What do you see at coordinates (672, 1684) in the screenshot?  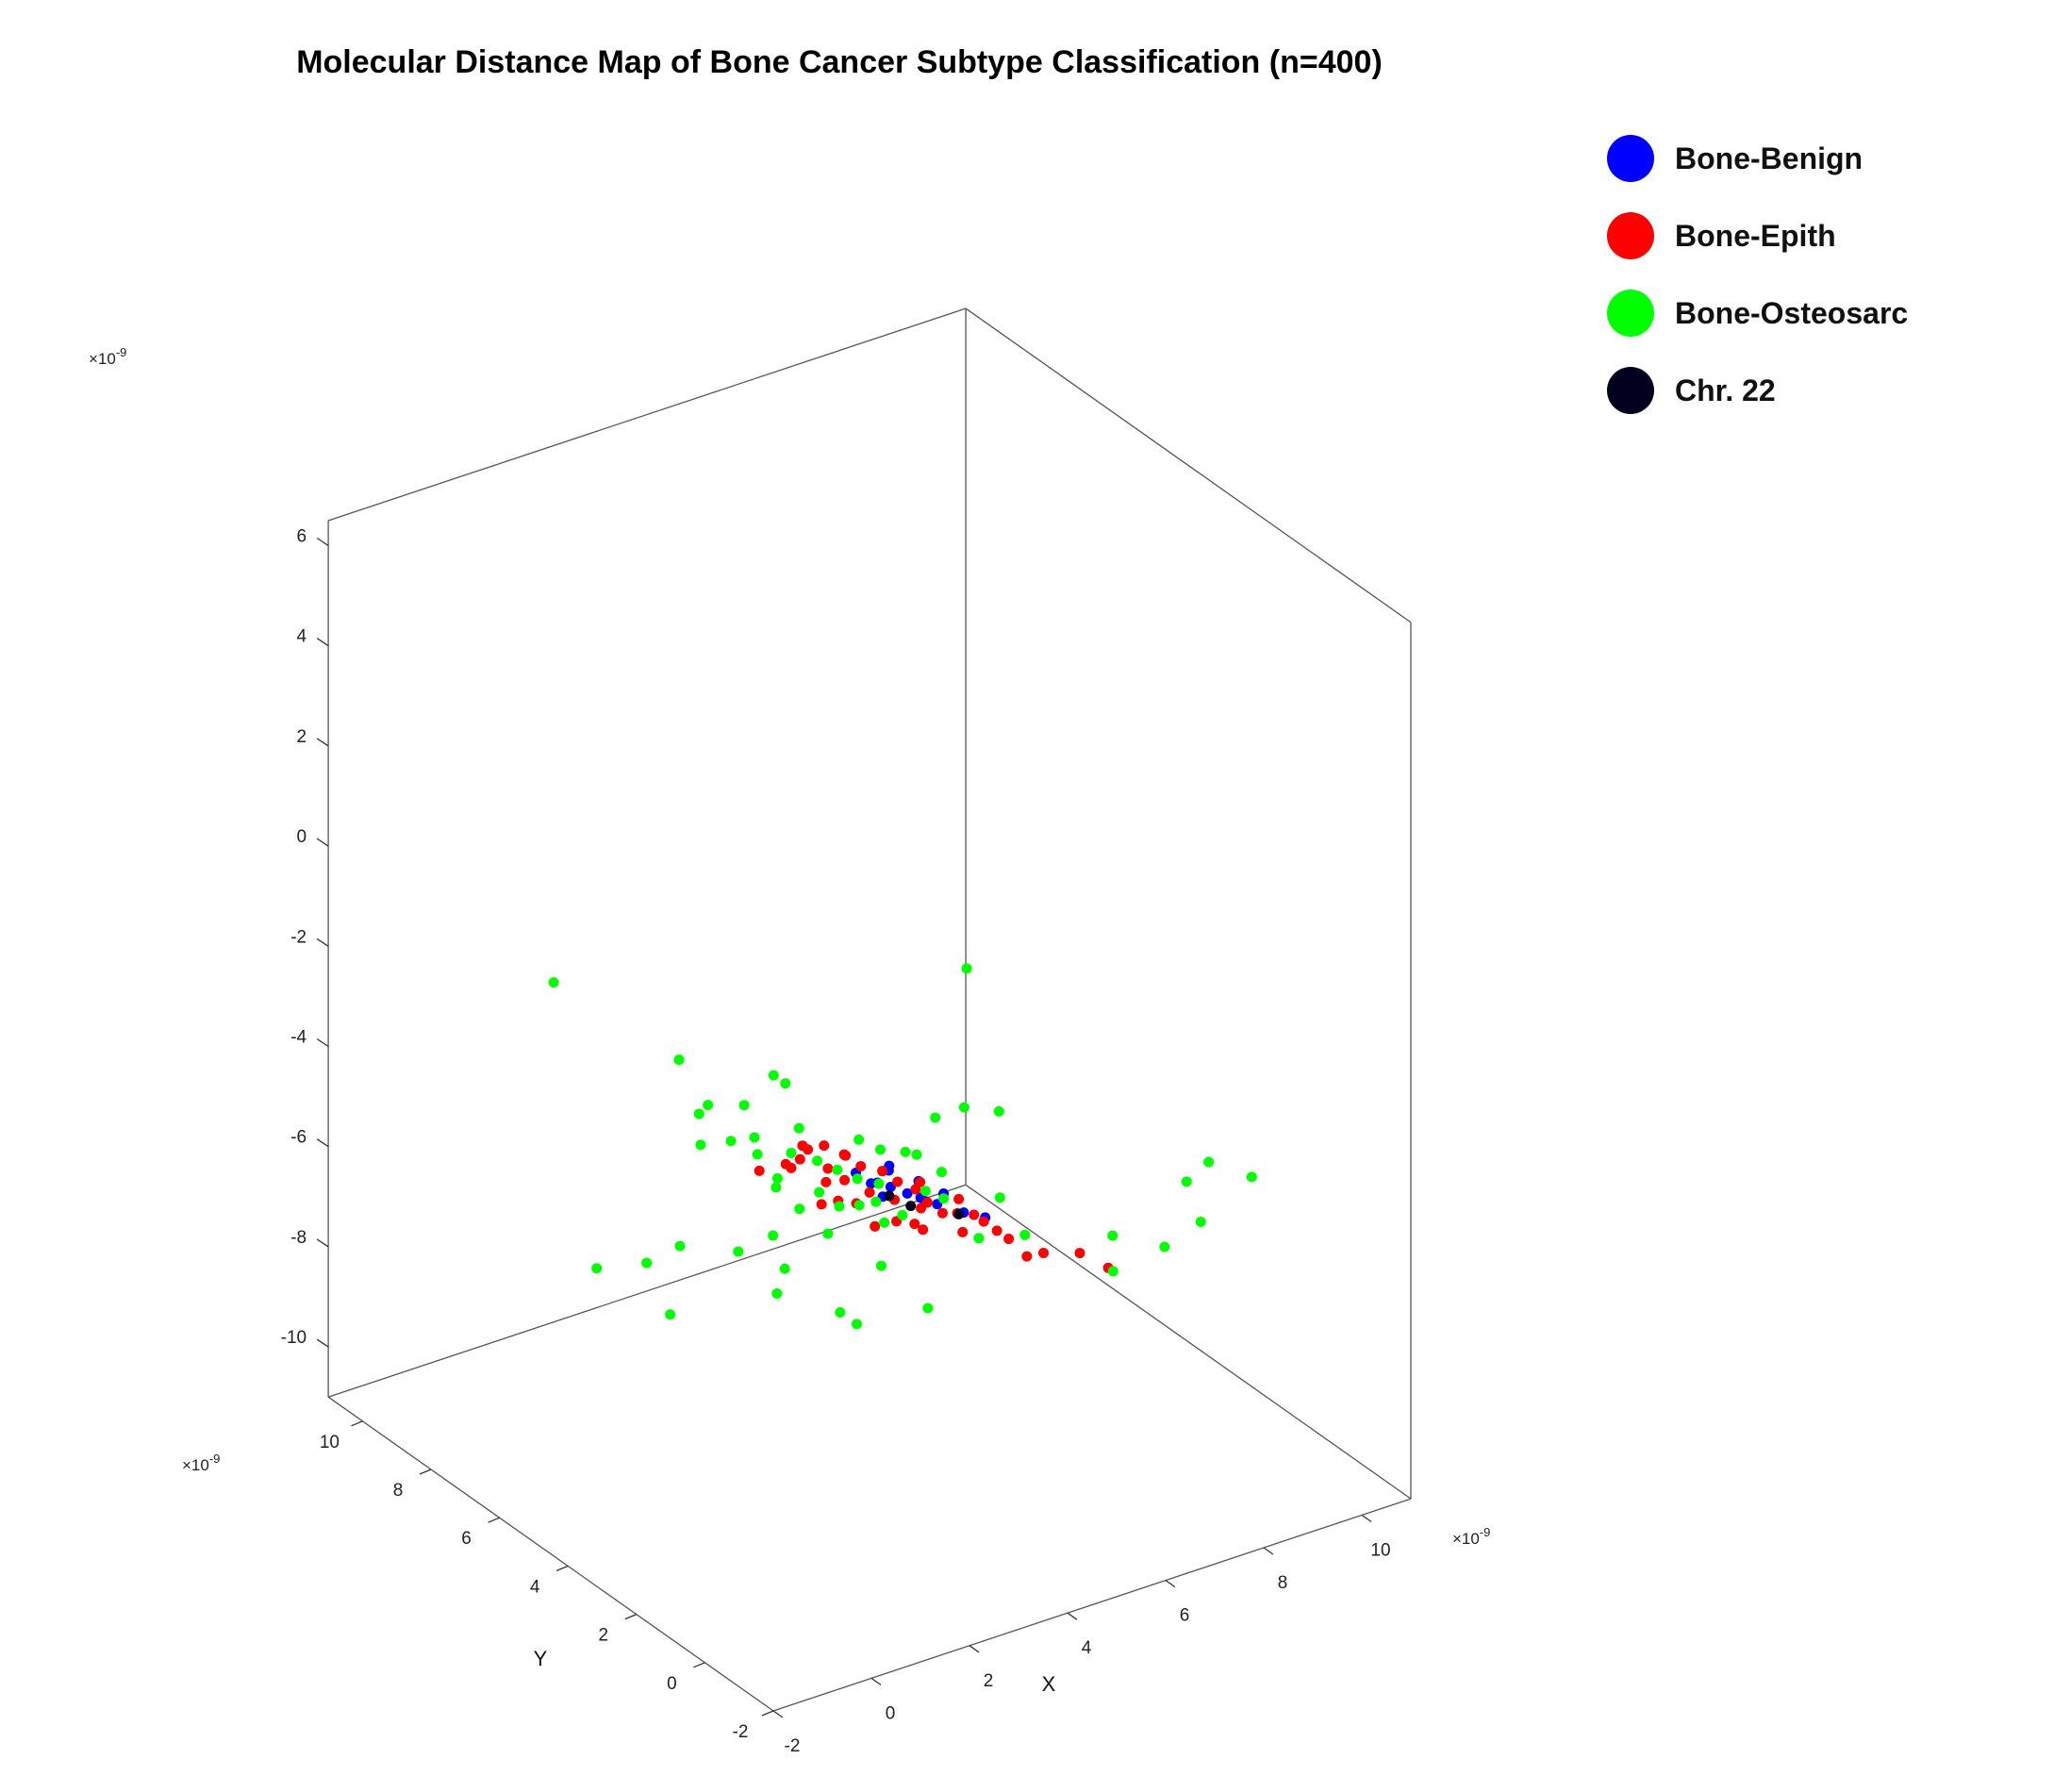 I see `y-tick-label: 0` at bounding box center [672, 1684].